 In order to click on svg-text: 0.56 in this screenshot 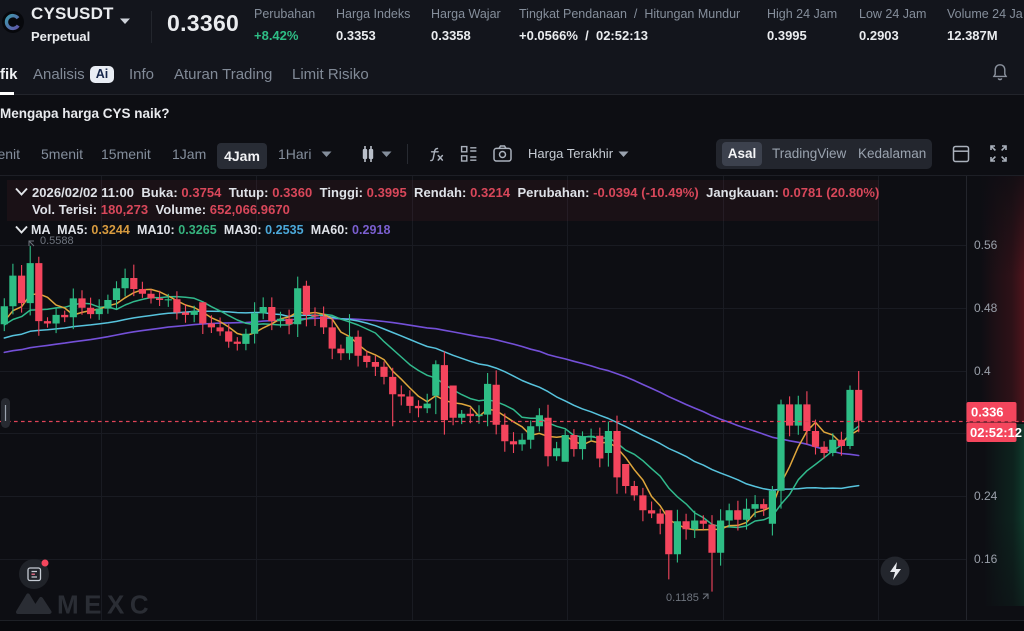, I will do `click(986, 245)`.